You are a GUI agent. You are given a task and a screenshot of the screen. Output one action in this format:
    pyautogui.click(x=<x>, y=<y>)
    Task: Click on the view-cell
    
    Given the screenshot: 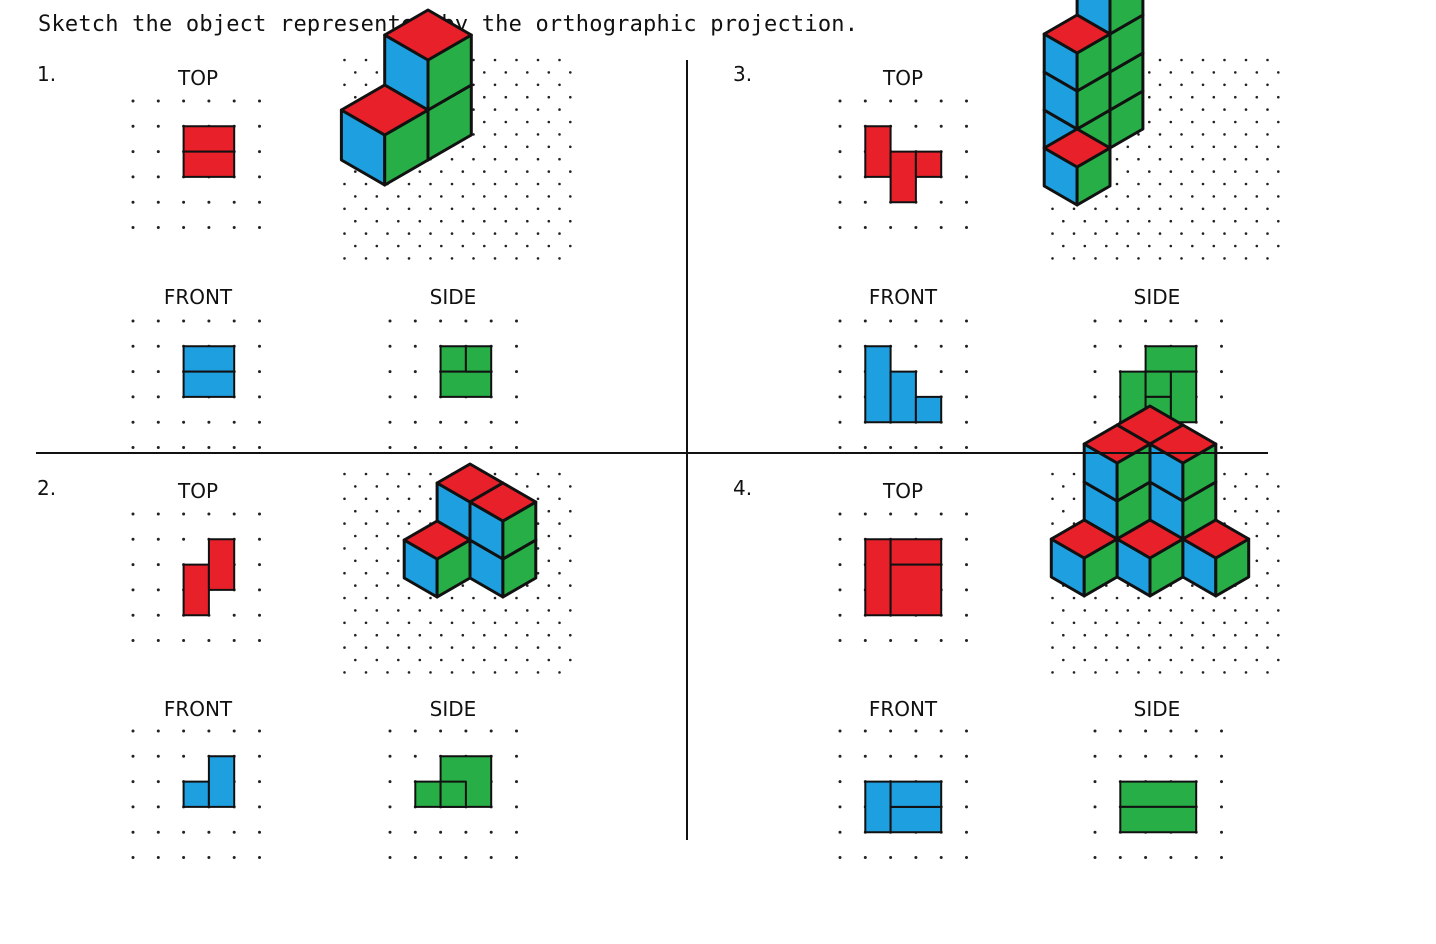 What is the action you would take?
    pyautogui.click(x=209, y=164)
    